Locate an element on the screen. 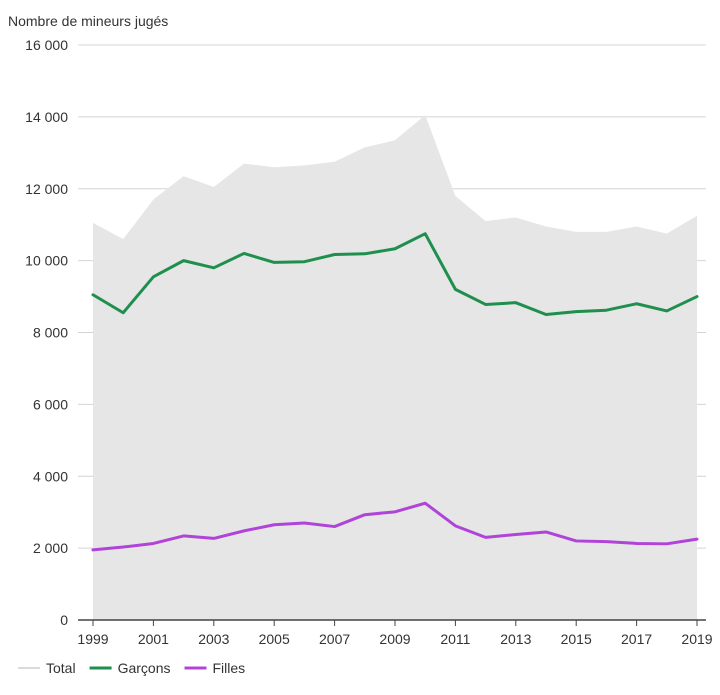  x-tick-label: 2015 is located at coordinates (576, 639).